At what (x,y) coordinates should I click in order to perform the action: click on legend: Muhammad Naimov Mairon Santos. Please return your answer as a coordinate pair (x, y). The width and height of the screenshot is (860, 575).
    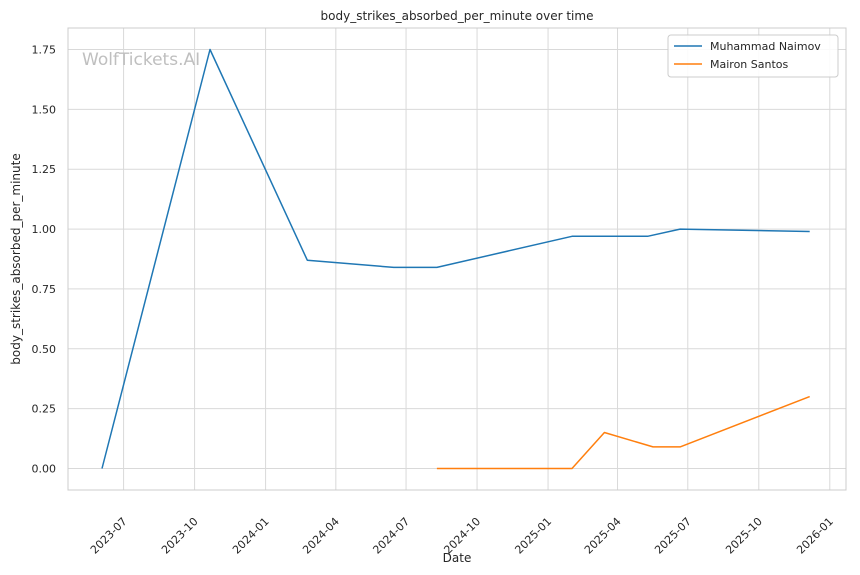
    Looking at the image, I should click on (753, 56).